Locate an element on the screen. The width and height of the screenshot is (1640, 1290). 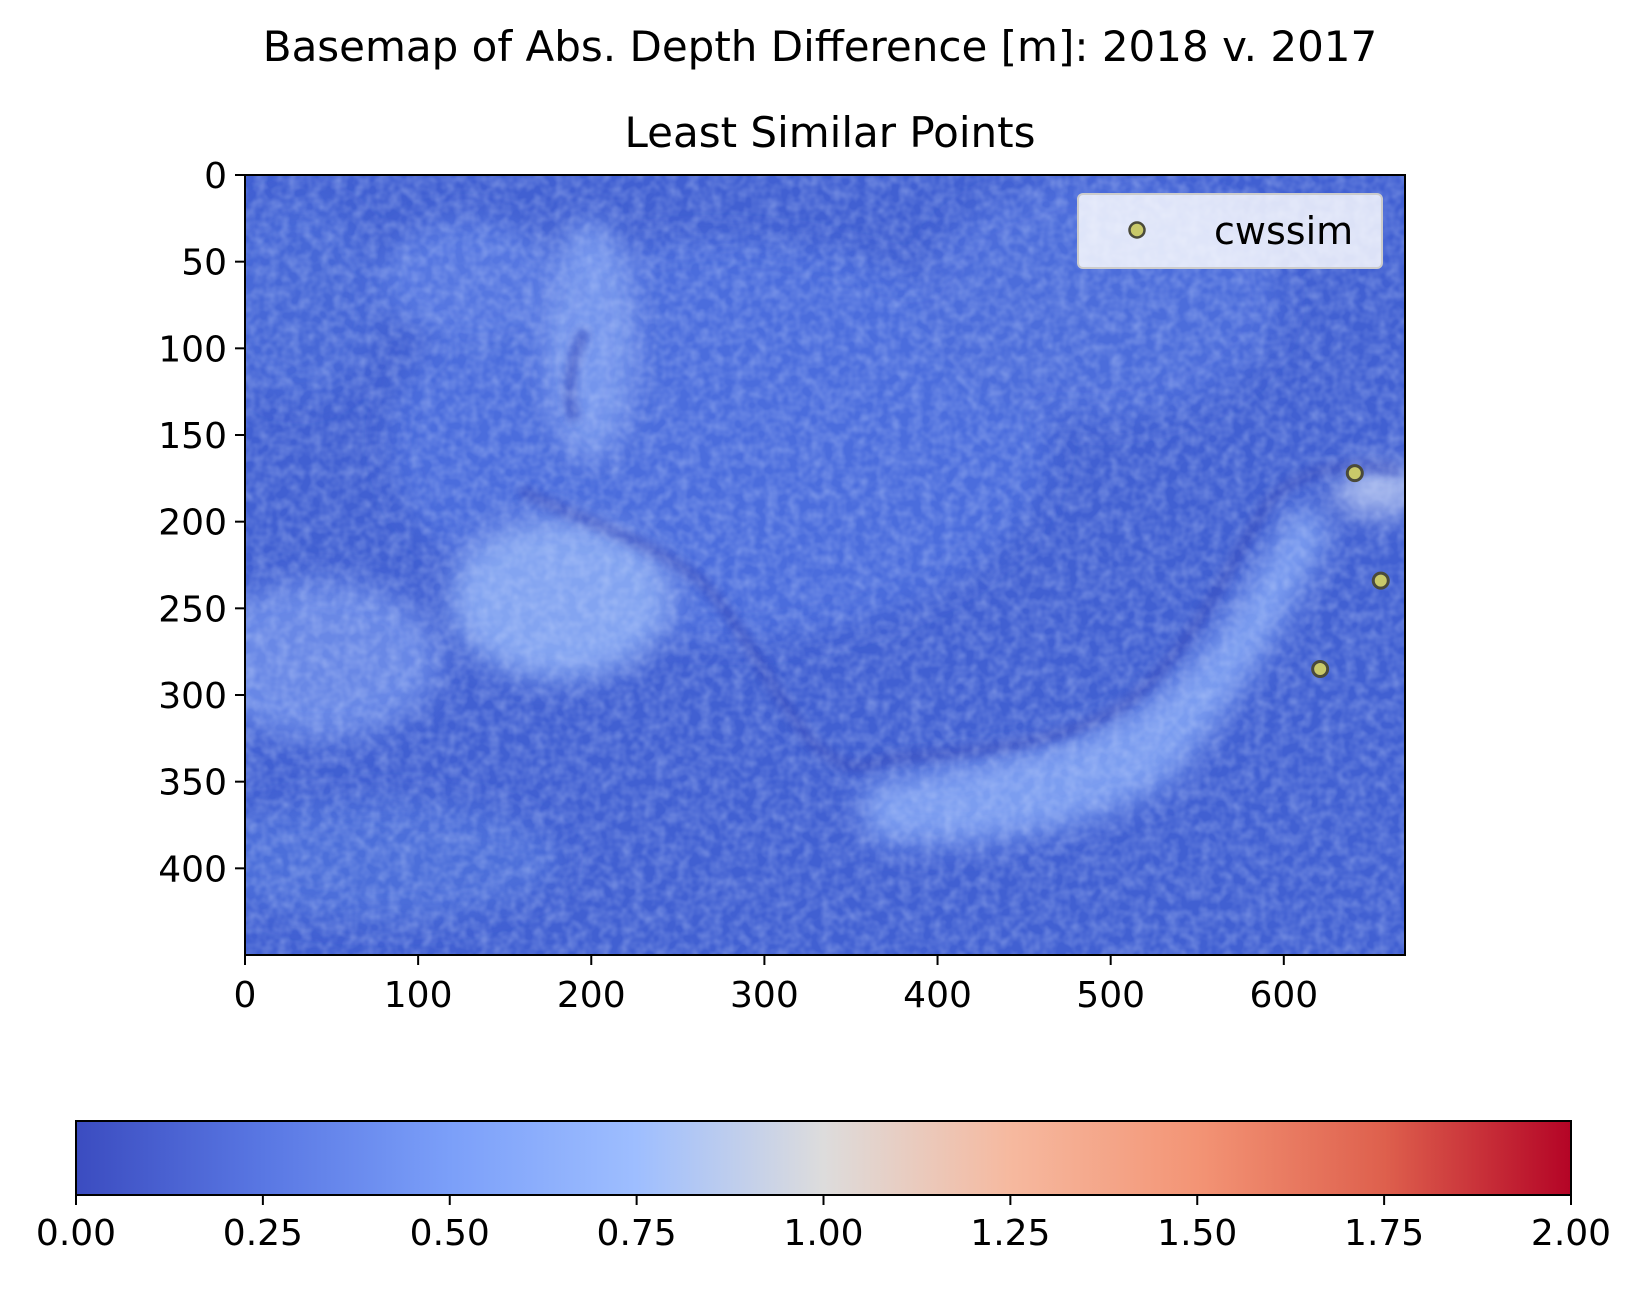
colorbar-tick-label: 1.00 is located at coordinates (823, 1233).